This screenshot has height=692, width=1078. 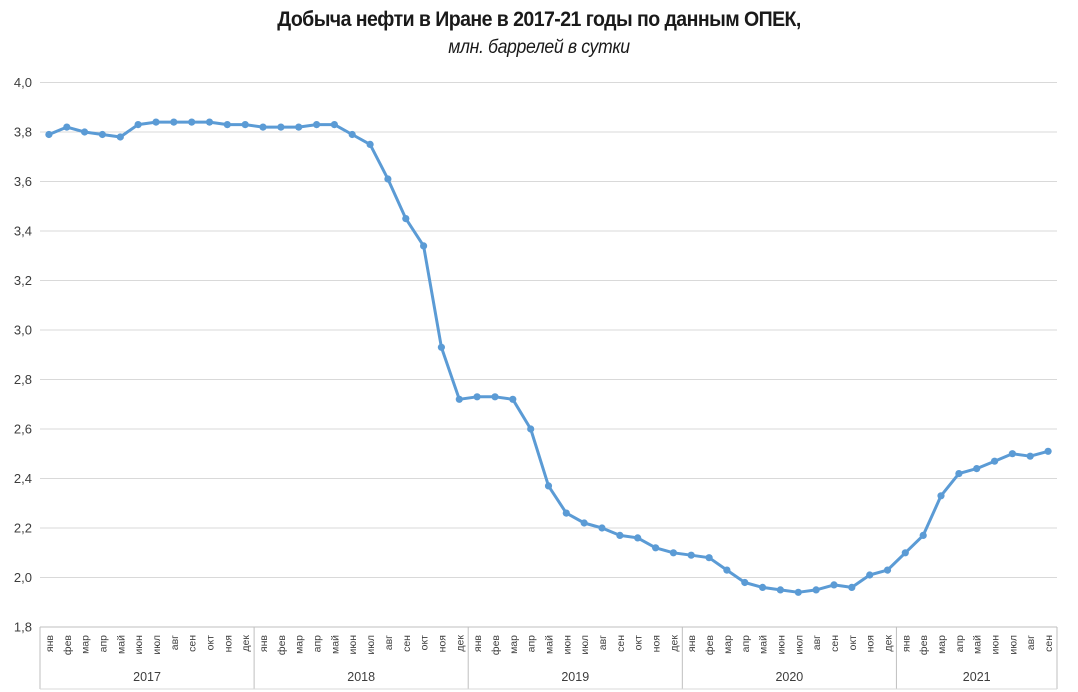 I want to click on y-axis-tick-label: 2,4, so click(x=23, y=478).